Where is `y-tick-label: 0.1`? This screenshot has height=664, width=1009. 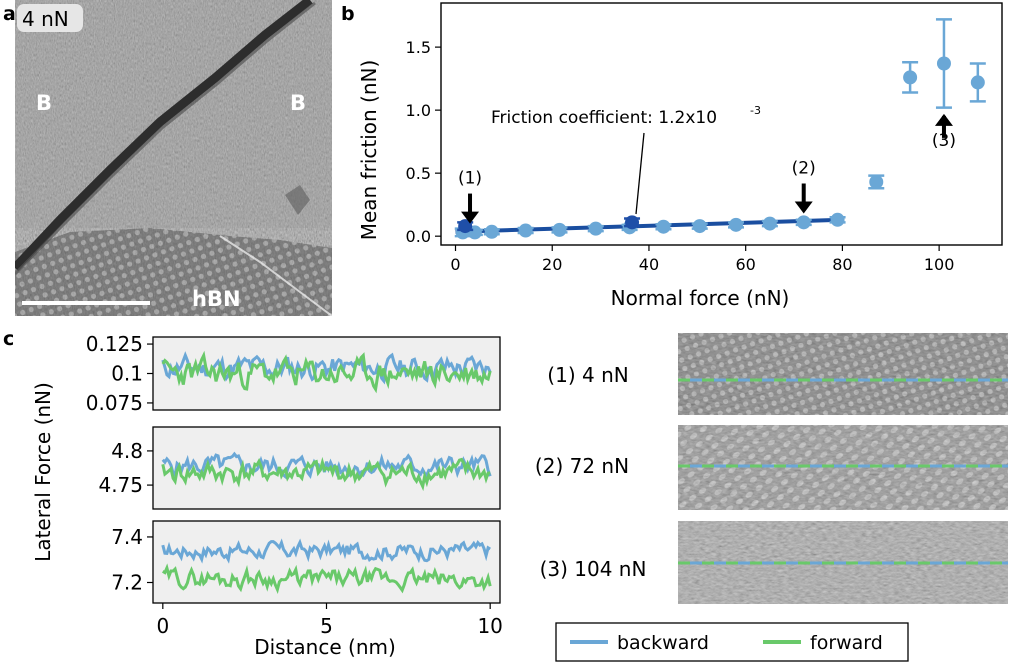 y-tick-label: 0.1 is located at coordinates (127, 374).